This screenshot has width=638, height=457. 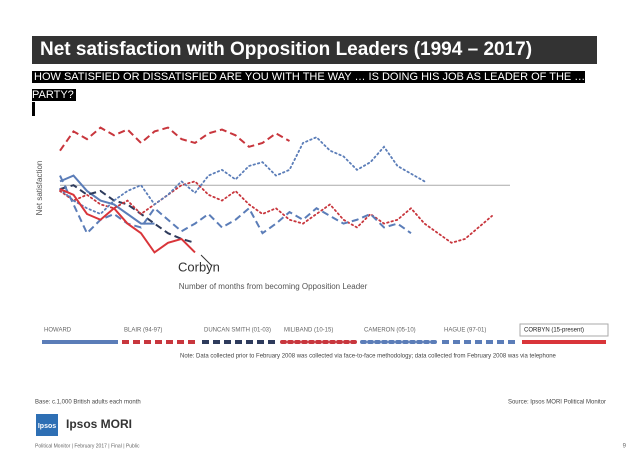 I want to click on legend-label: HAGUE (97-01), so click(x=465, y=331).